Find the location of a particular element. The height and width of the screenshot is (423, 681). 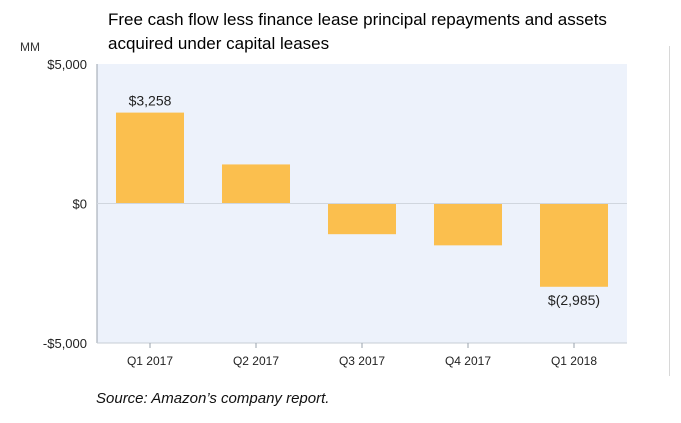

y-tick-label: -$5,000 is located at coordinates (65, 343).